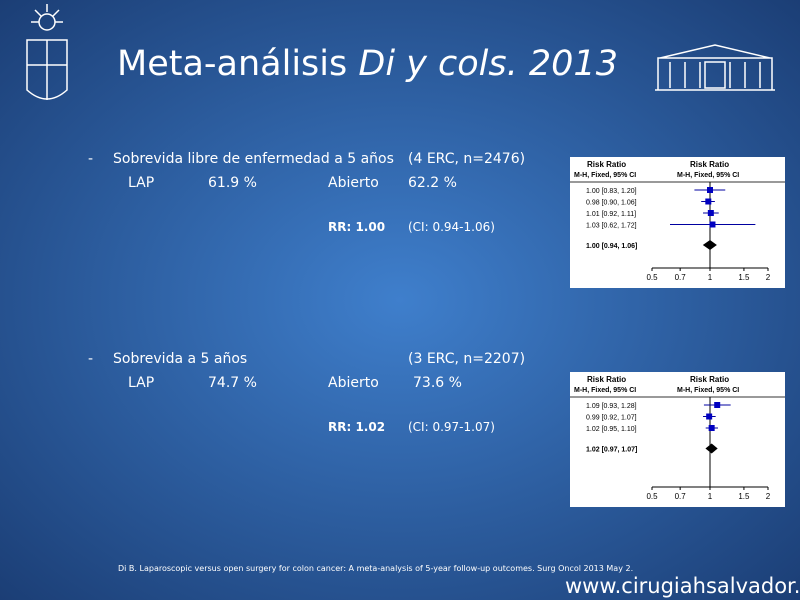  I want to click on university-logo, so click(47, 52).